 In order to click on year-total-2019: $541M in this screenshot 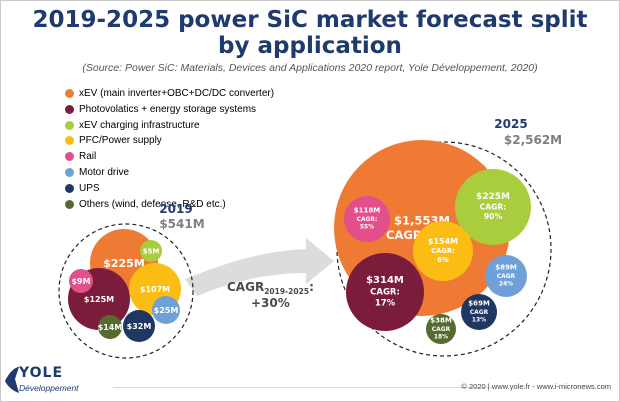, I will do `click(181, 224)`.